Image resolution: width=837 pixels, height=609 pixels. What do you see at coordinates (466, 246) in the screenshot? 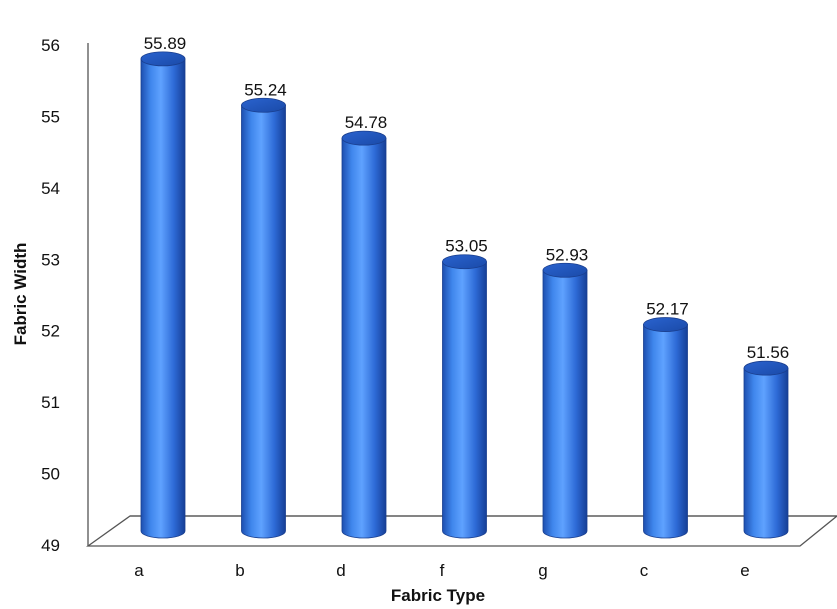
I see `bar-value-label: 53.05` at bounding box center [466, 246].